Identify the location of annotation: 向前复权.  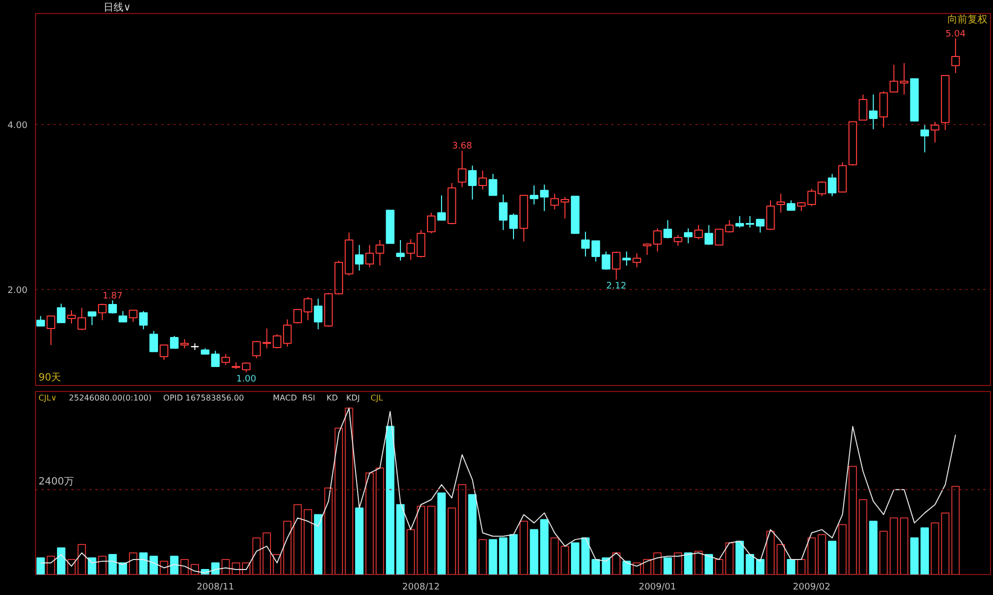
(968, 20).